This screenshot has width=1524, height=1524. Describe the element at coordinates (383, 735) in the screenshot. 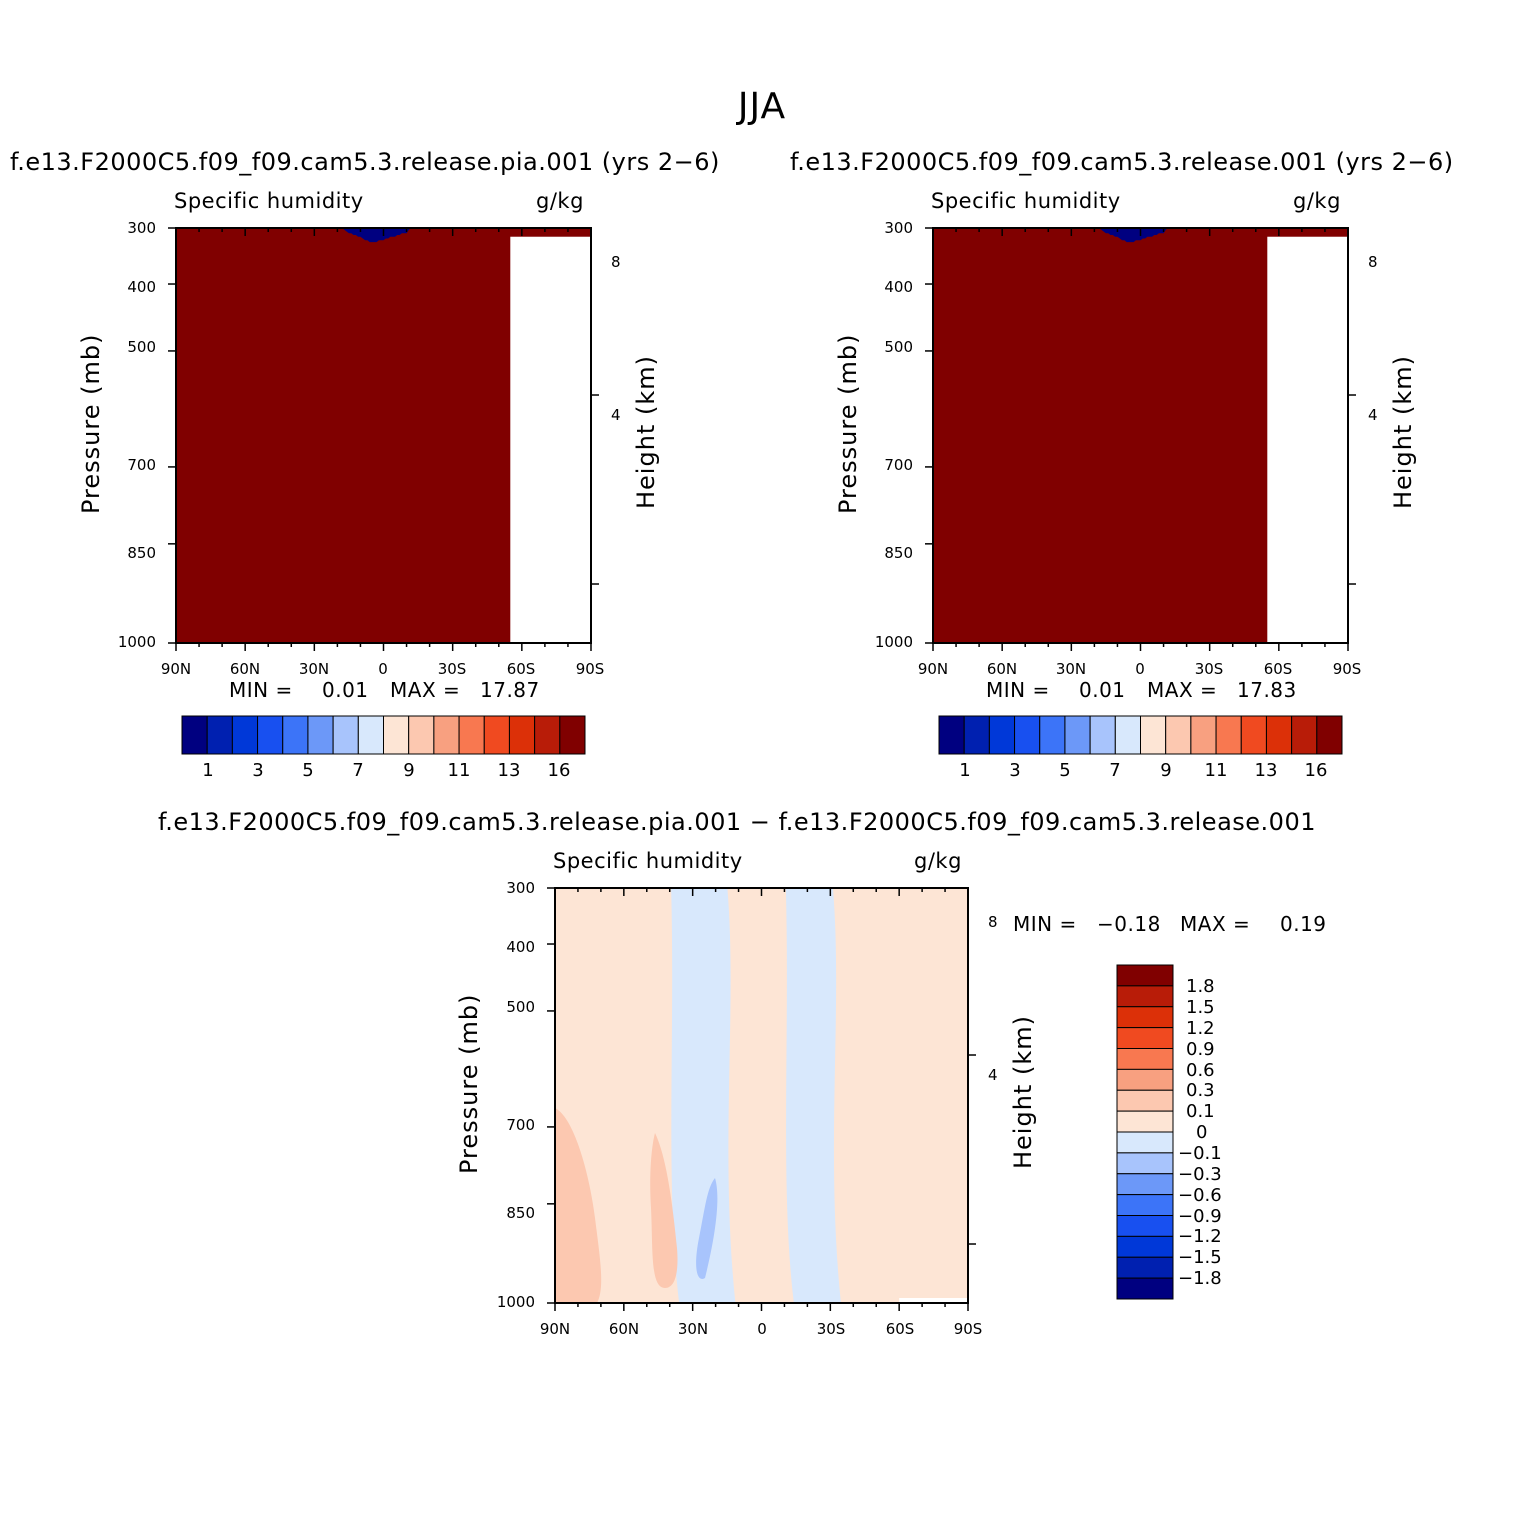

I see `panel-1-colorbar` at that location.